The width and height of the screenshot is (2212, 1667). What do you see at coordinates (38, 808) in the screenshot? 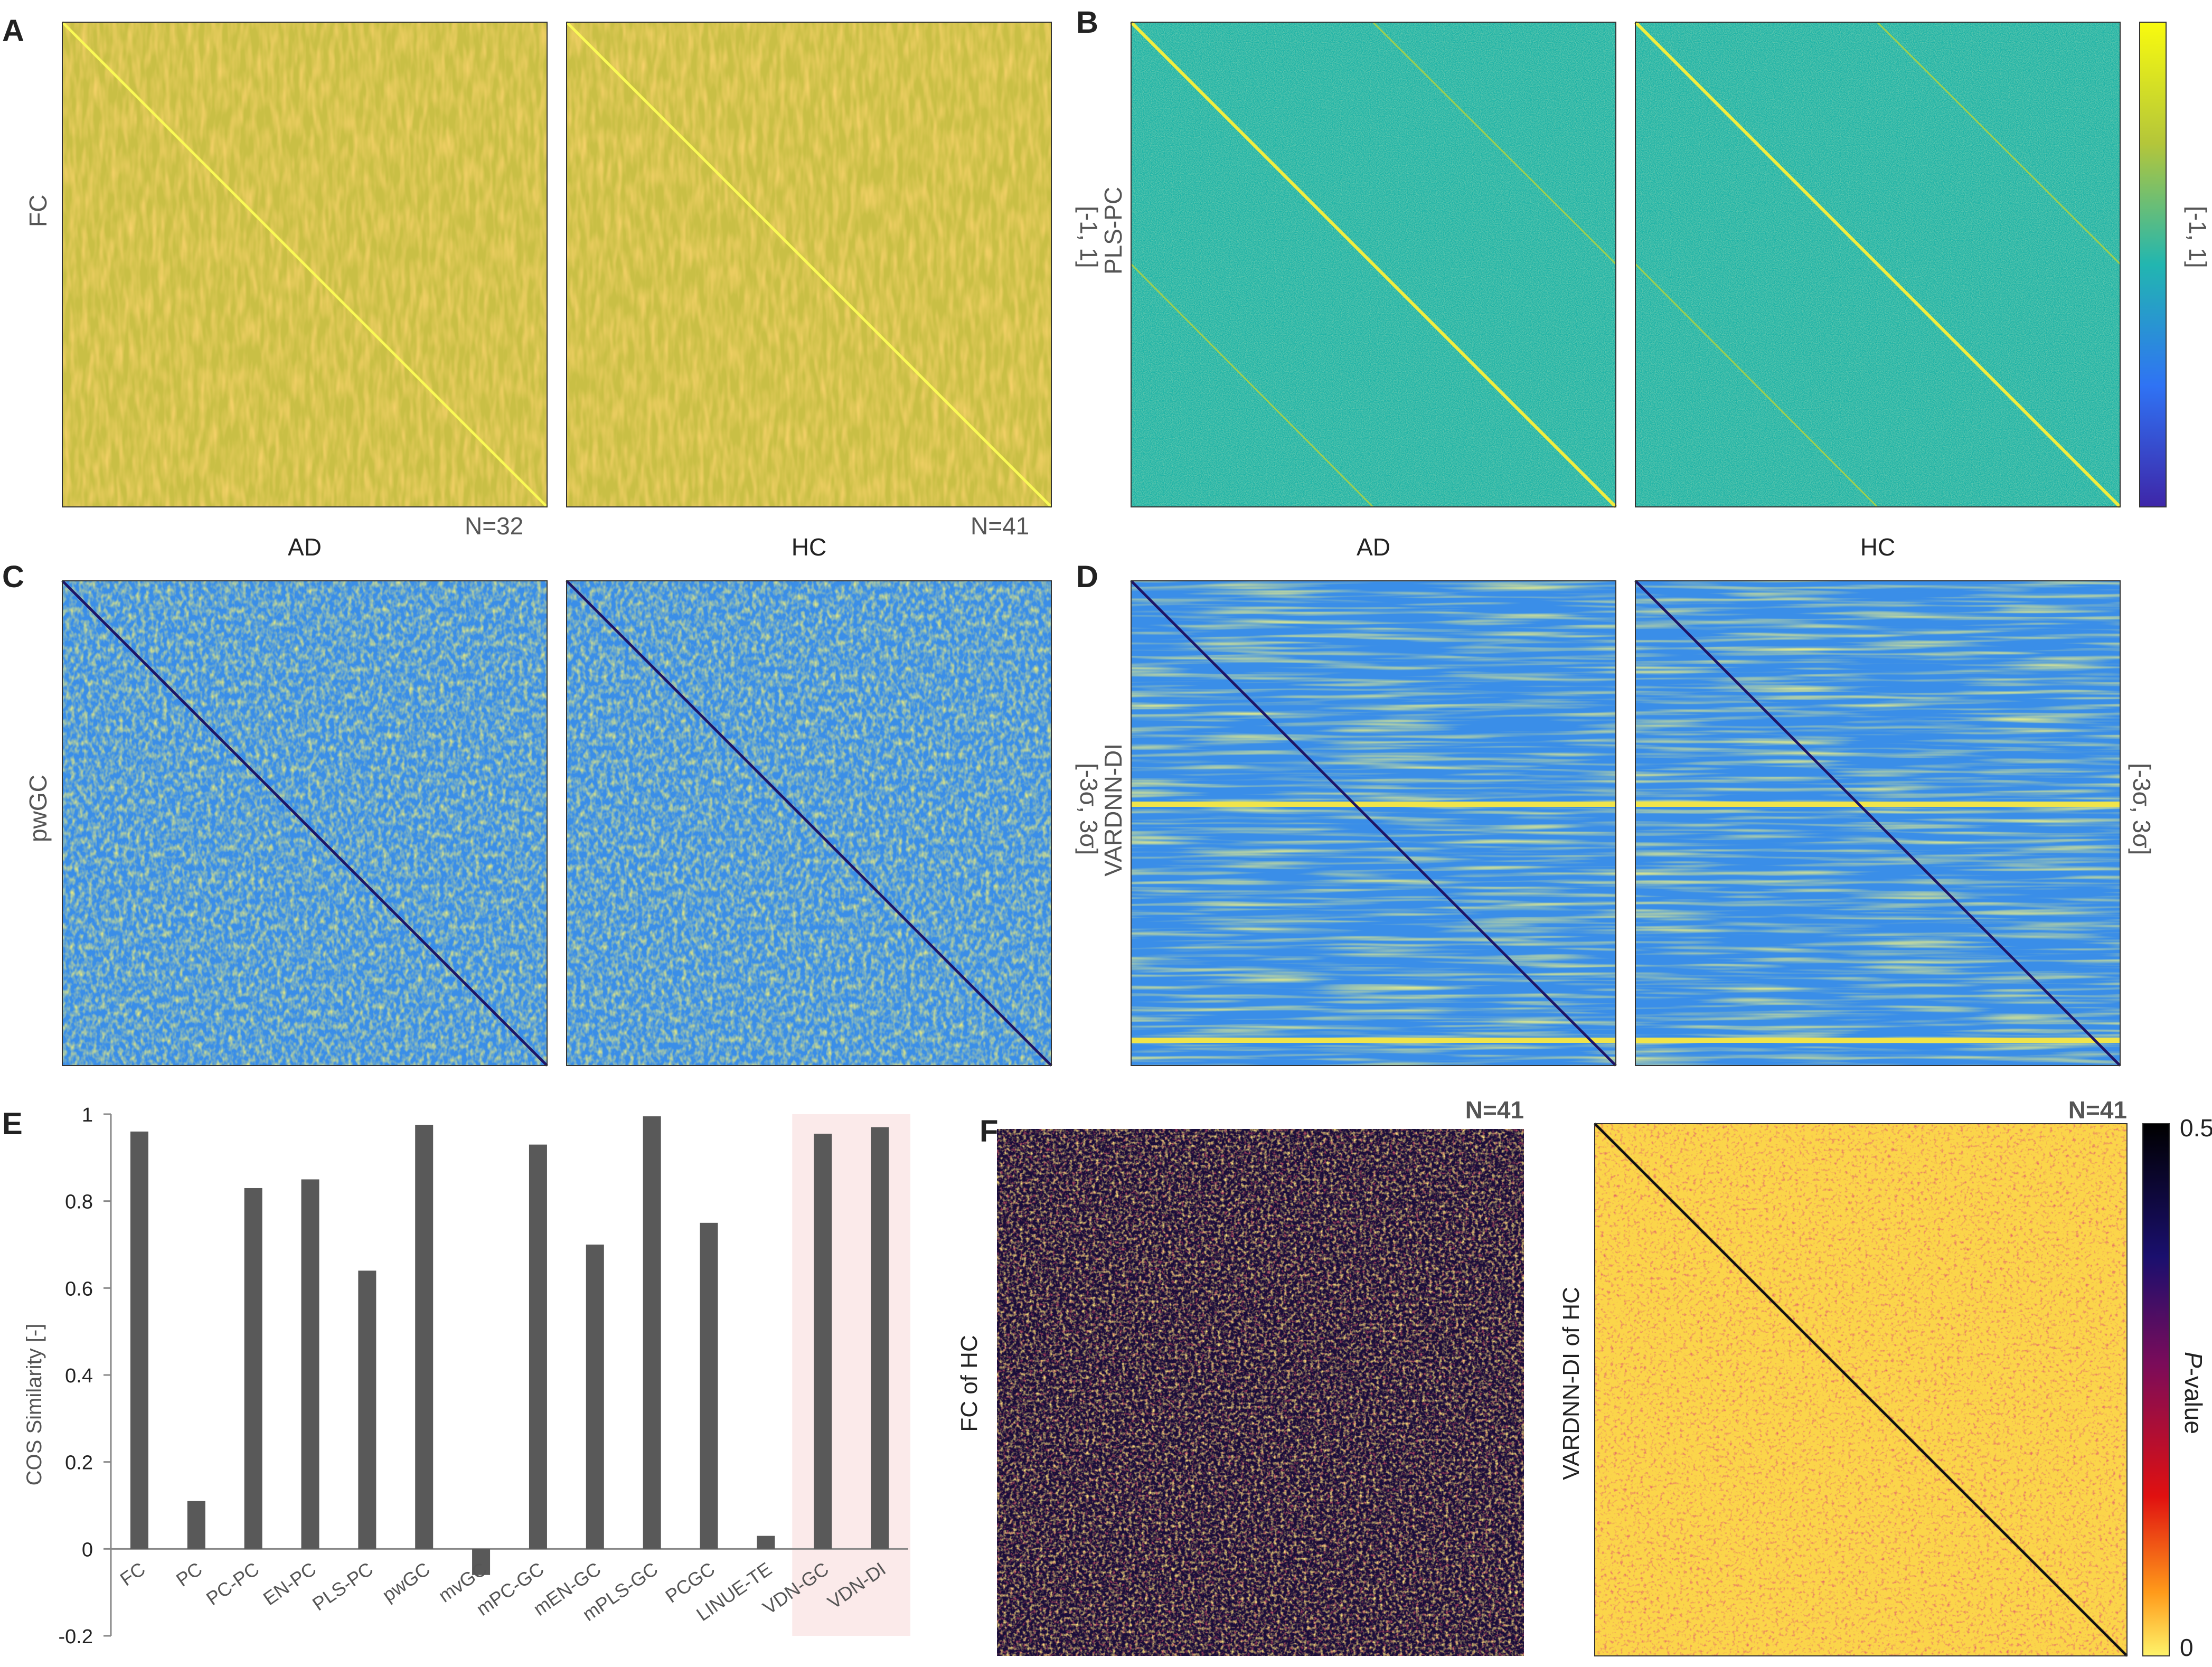
I see `panel-c-ylabel: pwGC` at bounding box center [38, 808].